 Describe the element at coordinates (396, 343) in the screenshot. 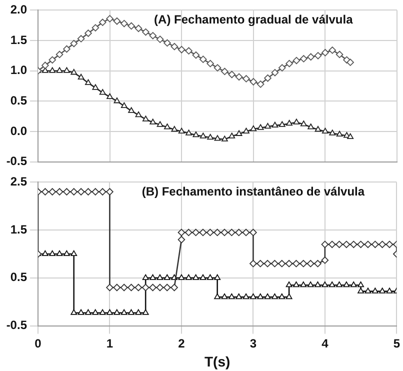

I see `x-tick-label: 5` at that location.